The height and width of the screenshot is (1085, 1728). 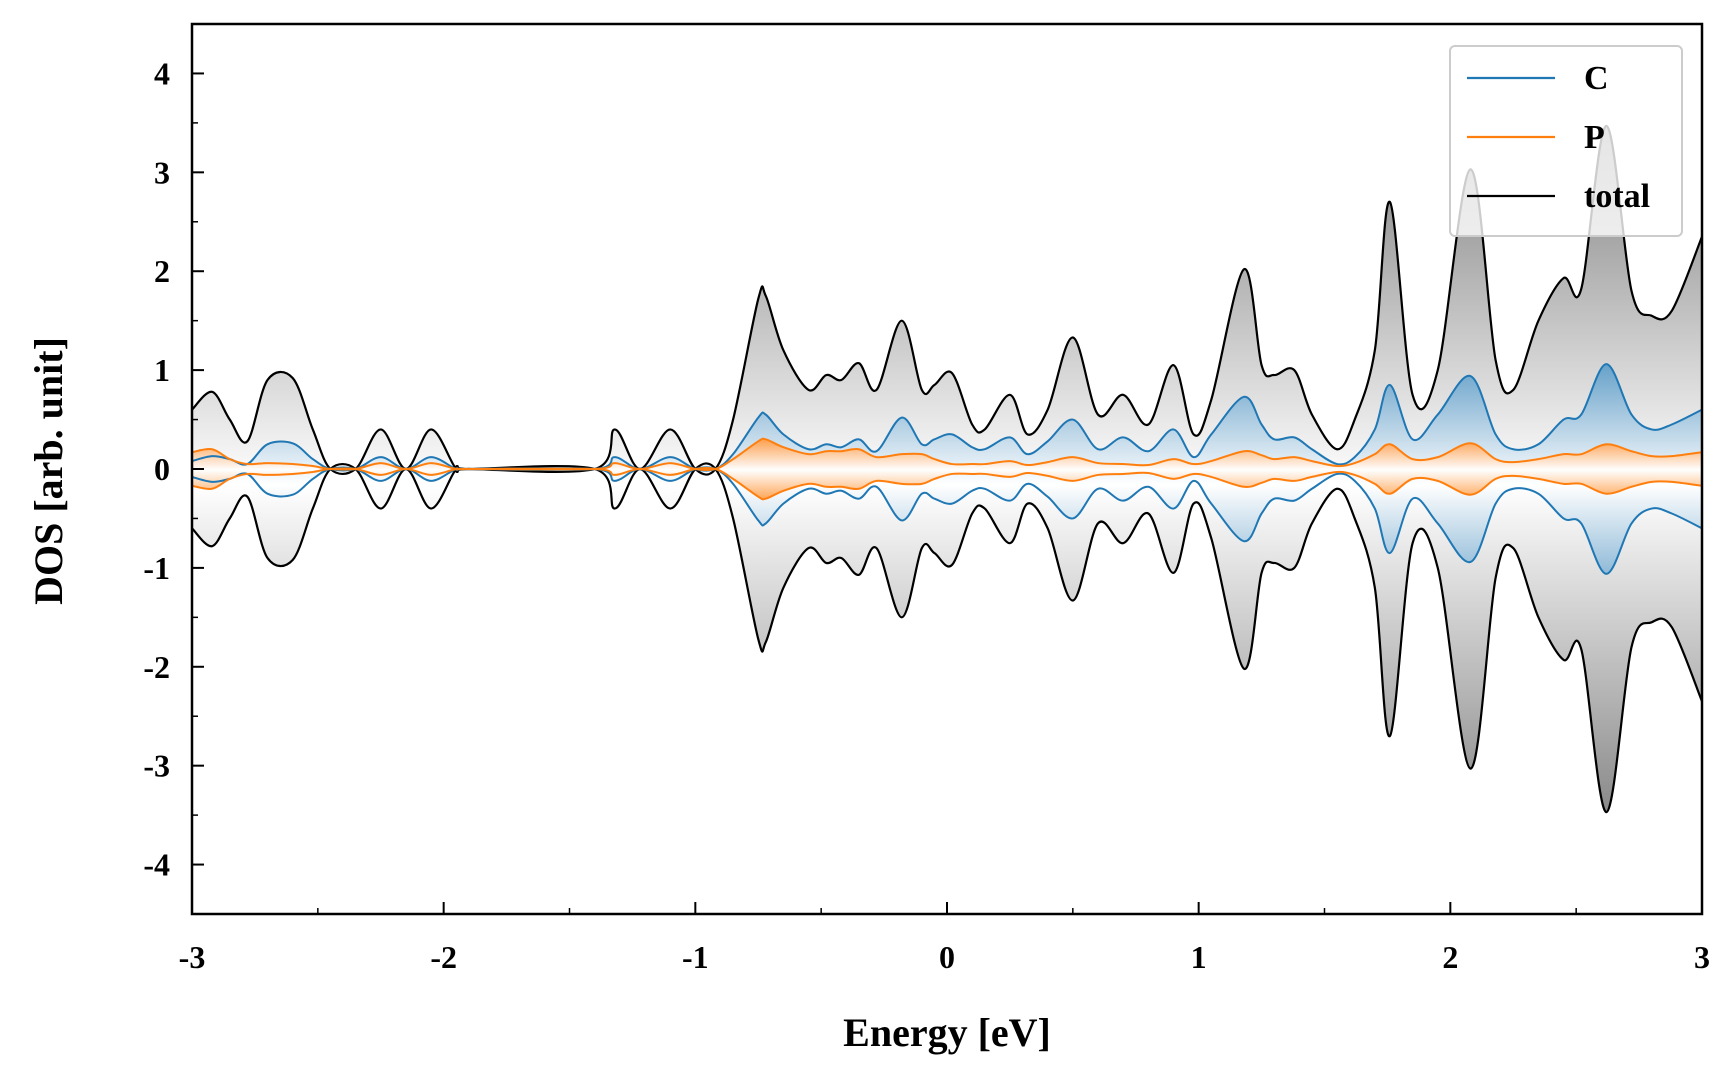 I want to click on y-tick-label: 2, so click(x=162, y=271).